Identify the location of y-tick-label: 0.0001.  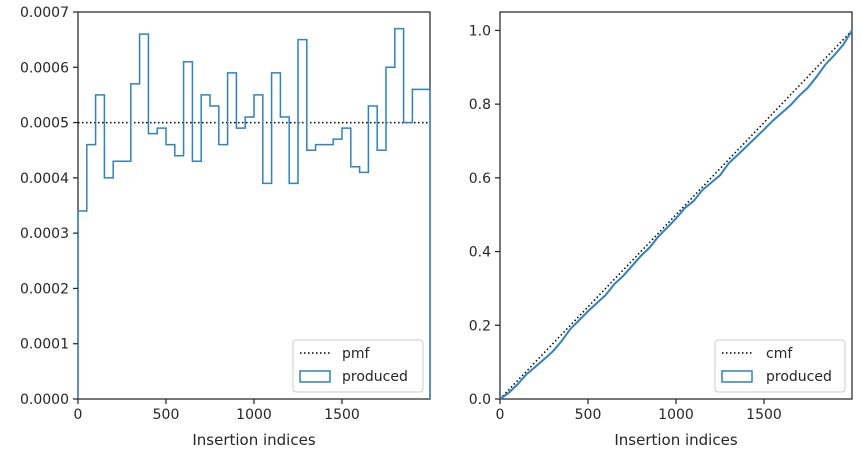
(44, 345).